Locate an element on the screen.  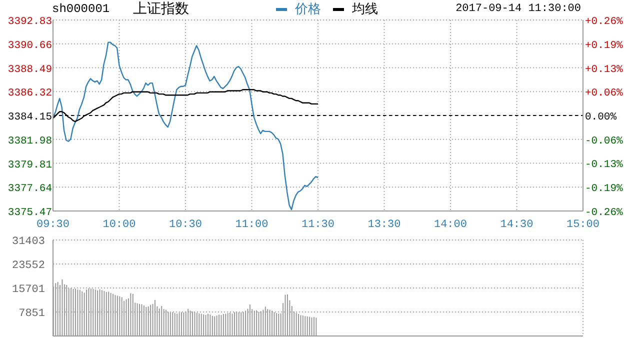
y-tick-label: 15701 is located at coordinates (29, 290).